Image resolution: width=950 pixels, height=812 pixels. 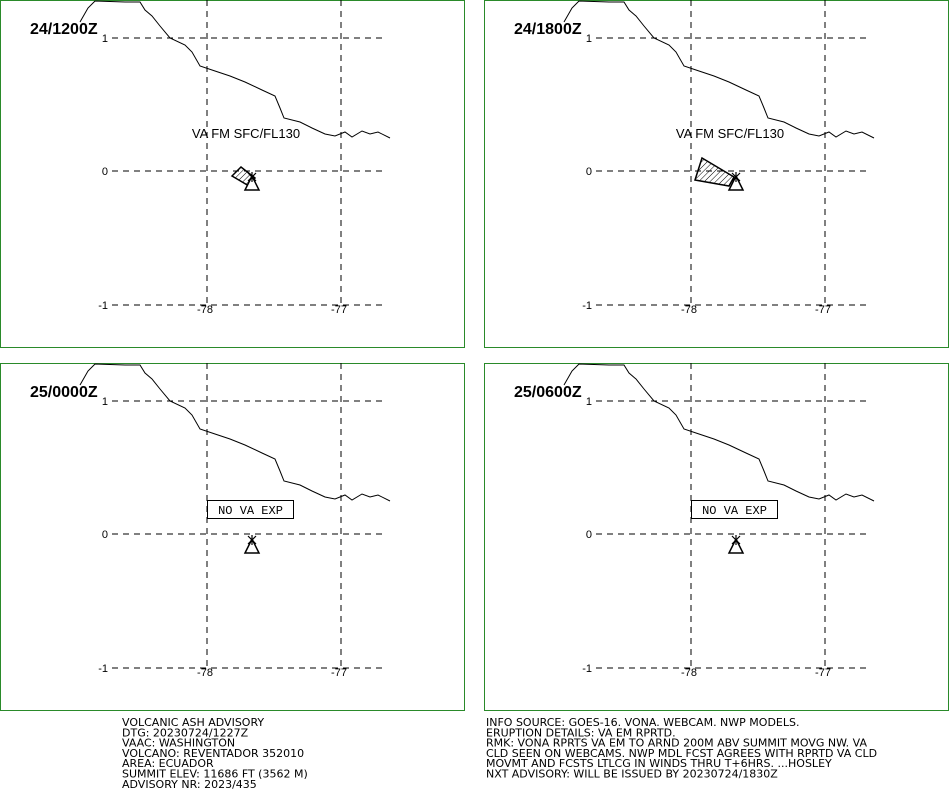 What do you see at coordinates (193, 722) in the screenshot?
I see `advisory-line: VOLCANIC ASH ADVISORY` at bounding box center [193, 722].